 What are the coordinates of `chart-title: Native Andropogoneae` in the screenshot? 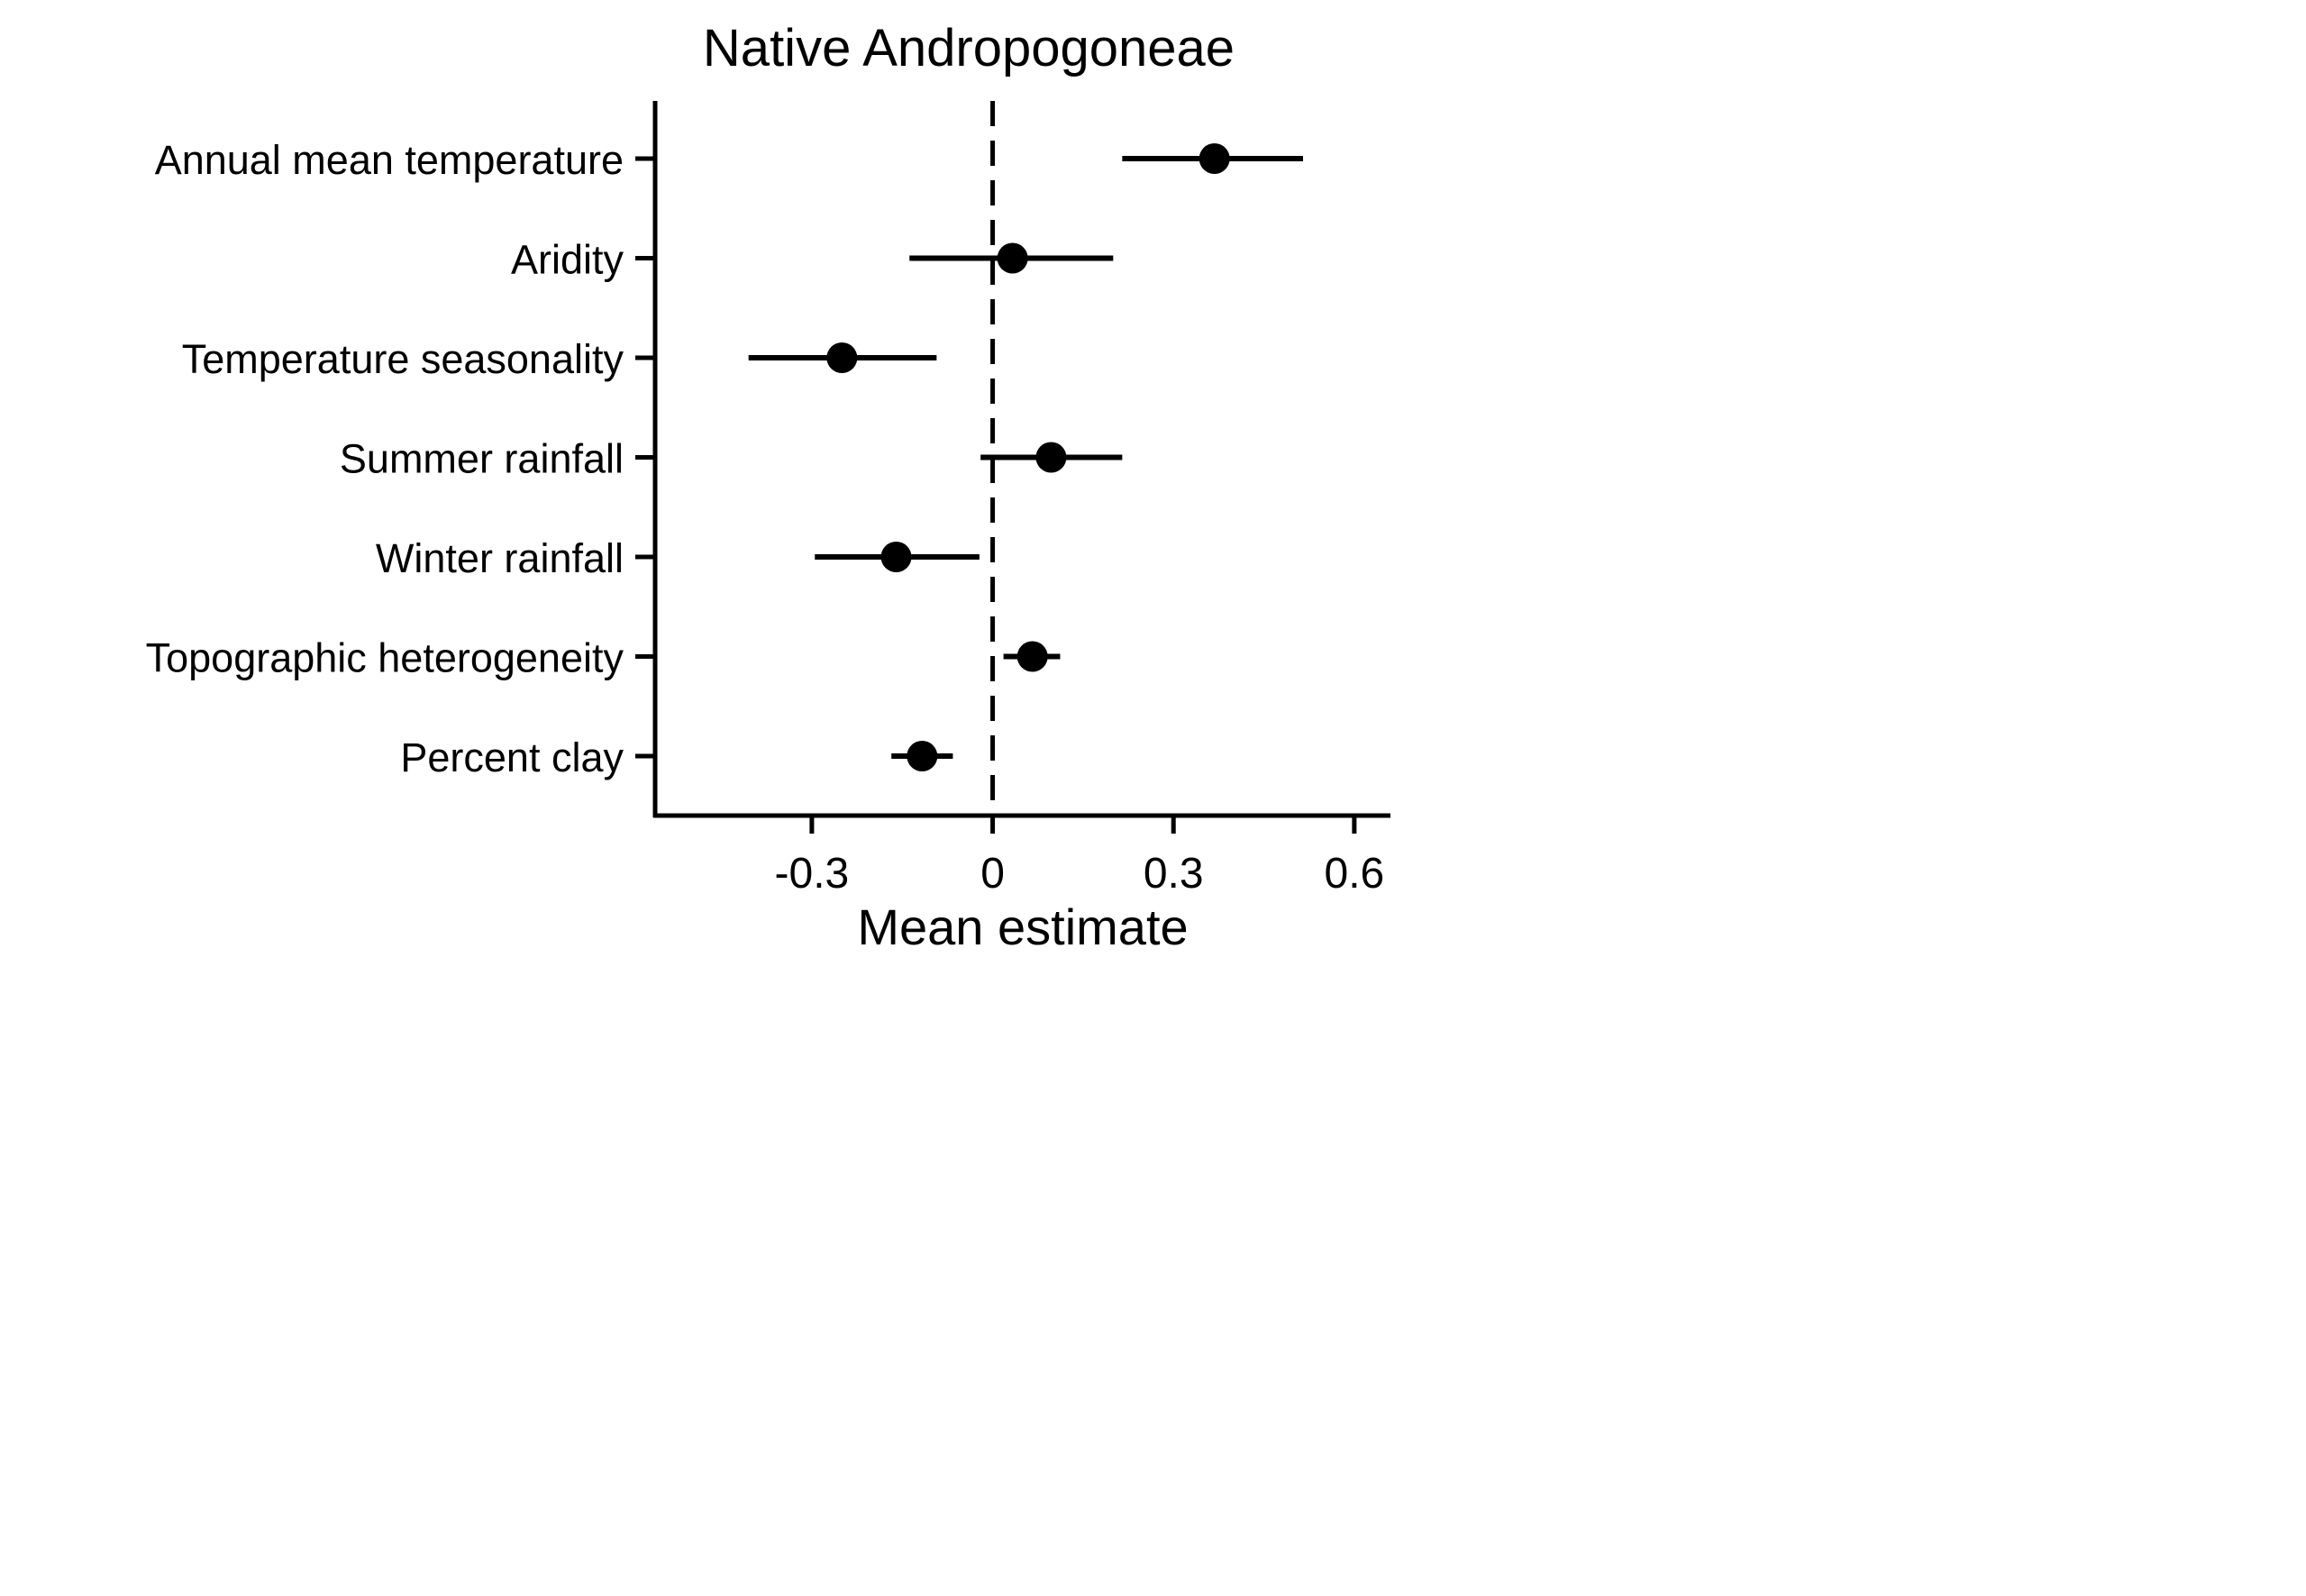 It's located at (969, 48).